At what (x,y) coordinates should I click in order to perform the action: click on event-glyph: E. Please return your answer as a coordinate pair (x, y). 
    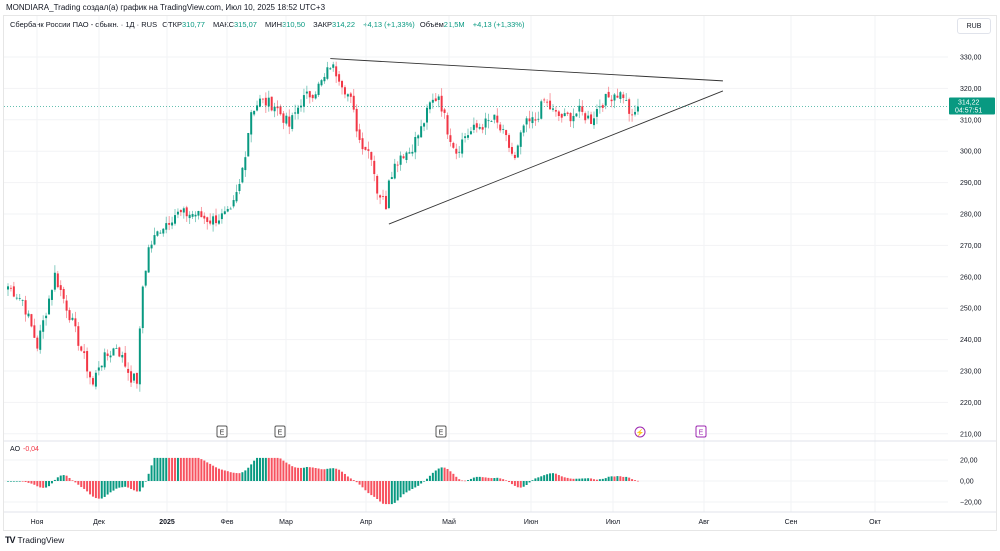
    Looking at the image, I should click on (701, 433).